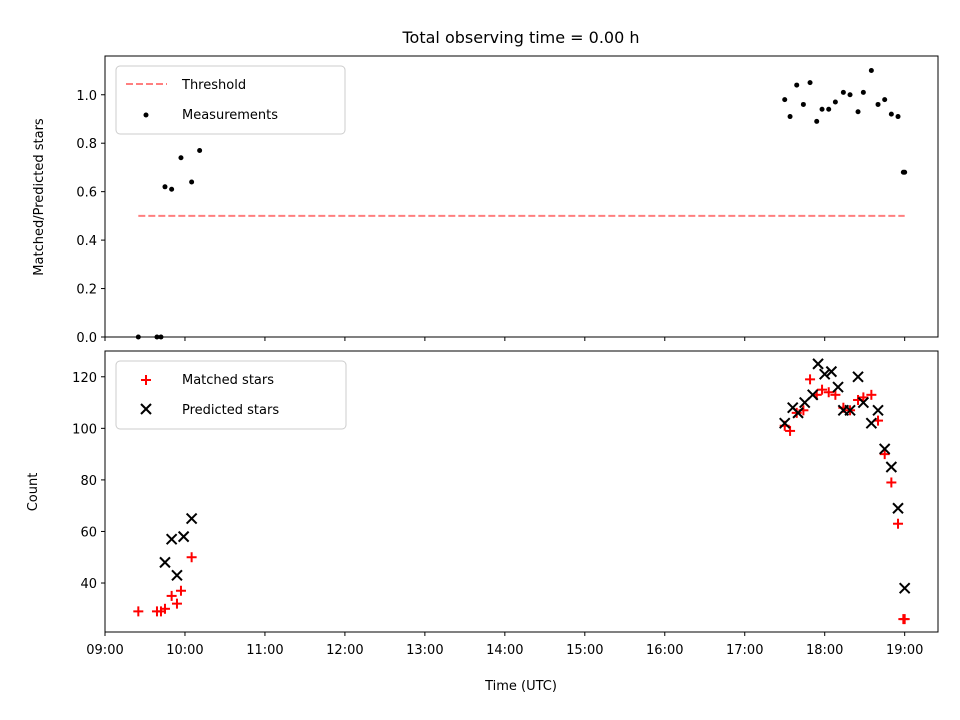 The image size is (960, 720). What do you see at coordinates (33, 492) in the screenshot?
I see `bottom-y-axis-label: Count` at bounding box center [33, 492].